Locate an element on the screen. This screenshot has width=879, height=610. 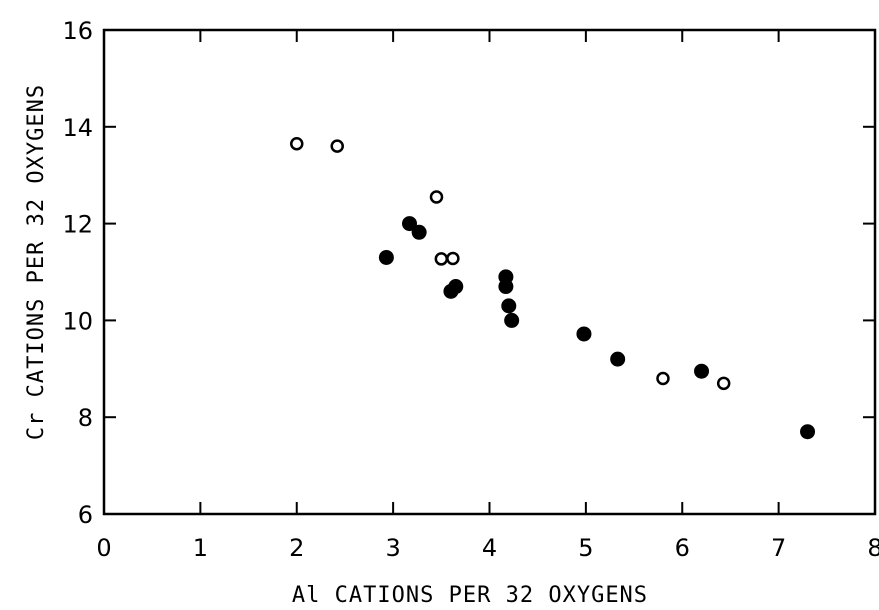
x-tick-label: 1 is located at coordinates (200, 548).